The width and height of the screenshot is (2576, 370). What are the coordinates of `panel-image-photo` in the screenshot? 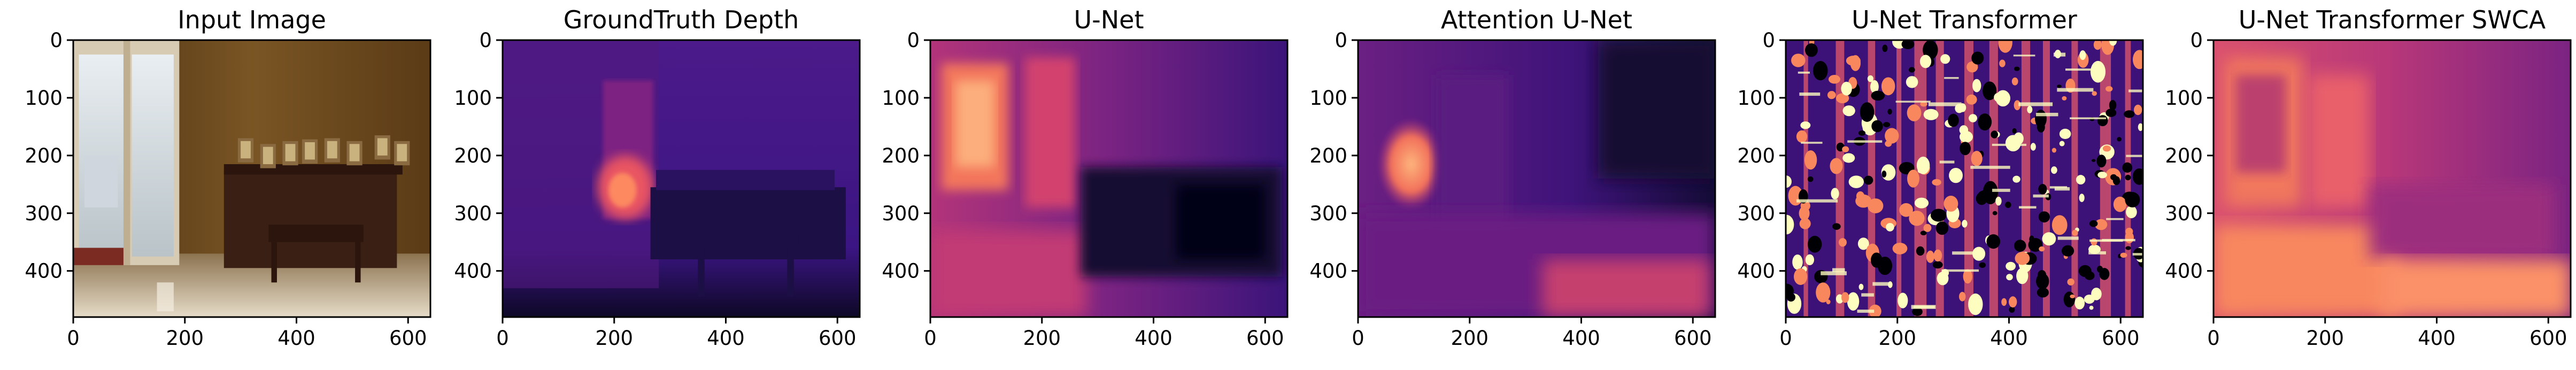 It's located at (251, 178).